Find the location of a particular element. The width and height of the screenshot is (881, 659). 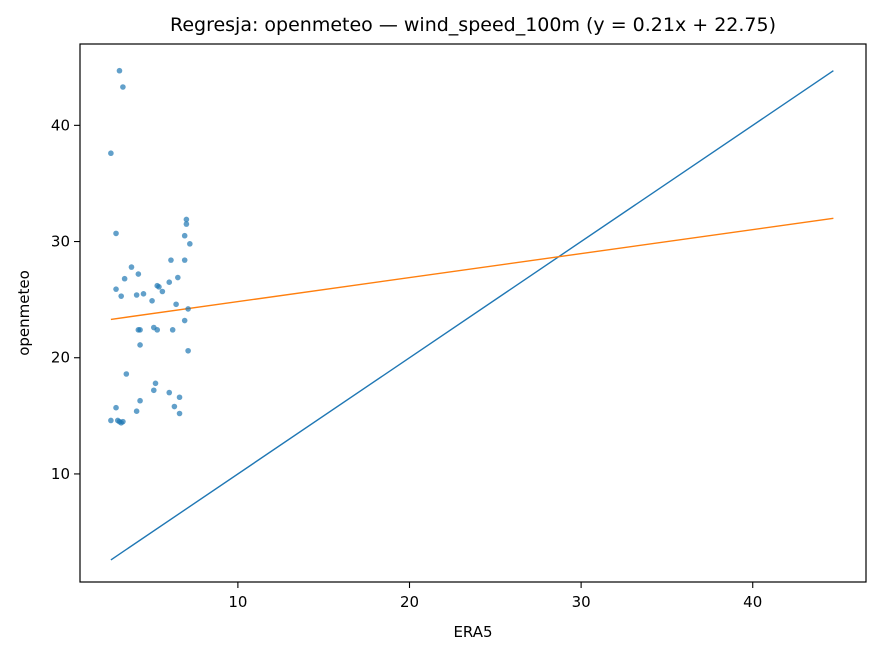

x-axis-label: ERA5 is located at coordinates (472, 632).